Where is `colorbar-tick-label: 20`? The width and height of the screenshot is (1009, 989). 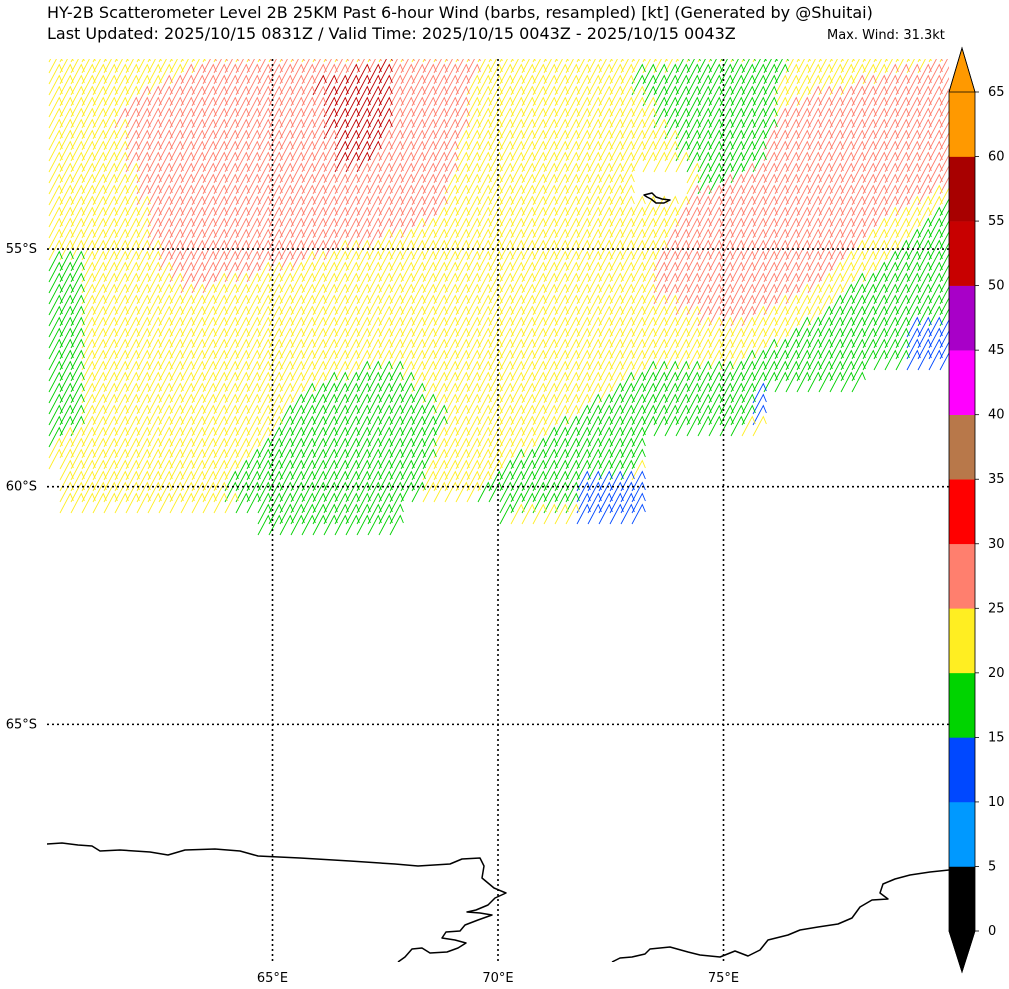
colorbar-tick-label: 20 is located at coordinates (996, 673).